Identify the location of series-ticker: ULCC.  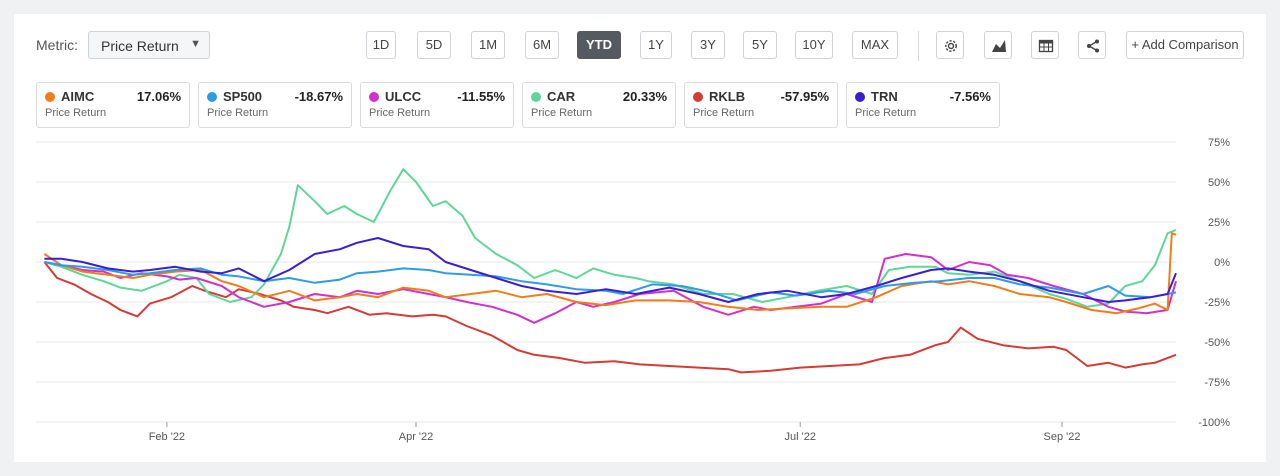
(403, 96).